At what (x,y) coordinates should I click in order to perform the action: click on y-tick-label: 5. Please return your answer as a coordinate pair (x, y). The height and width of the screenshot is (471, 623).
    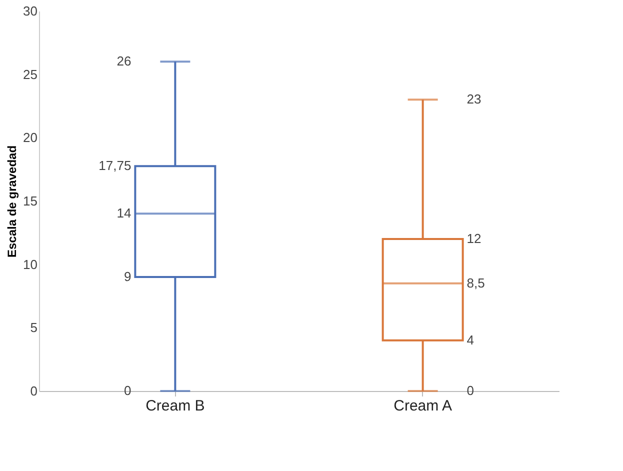
    Looking at the image, I should click on (34, 328).